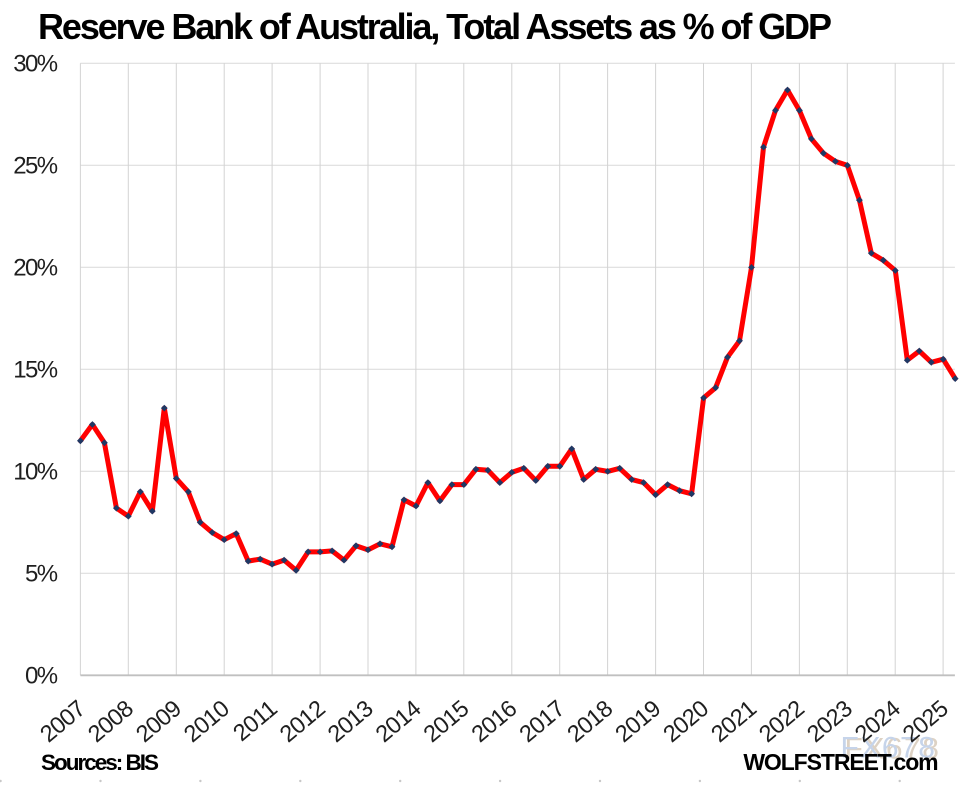 Image resolution: width=969 pixels, height=785 pixels. Describe the element at coordinates (733, 721) in the screenshot. I see `svg-text: 2021` at that location.